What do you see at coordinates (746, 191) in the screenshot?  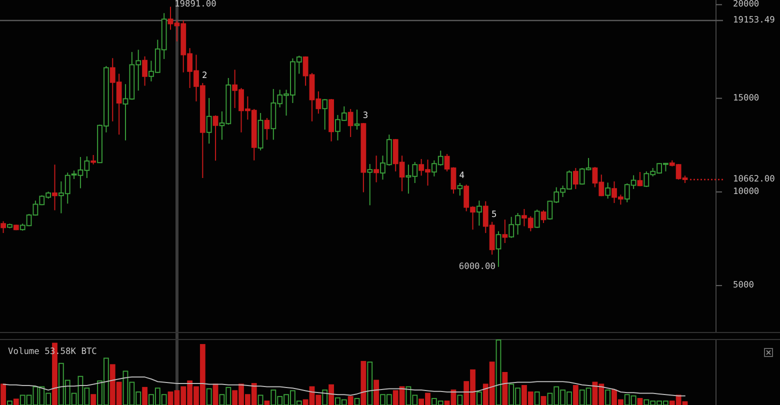 I see `y-tick-label: 10000` at bounding box center [746, 191].